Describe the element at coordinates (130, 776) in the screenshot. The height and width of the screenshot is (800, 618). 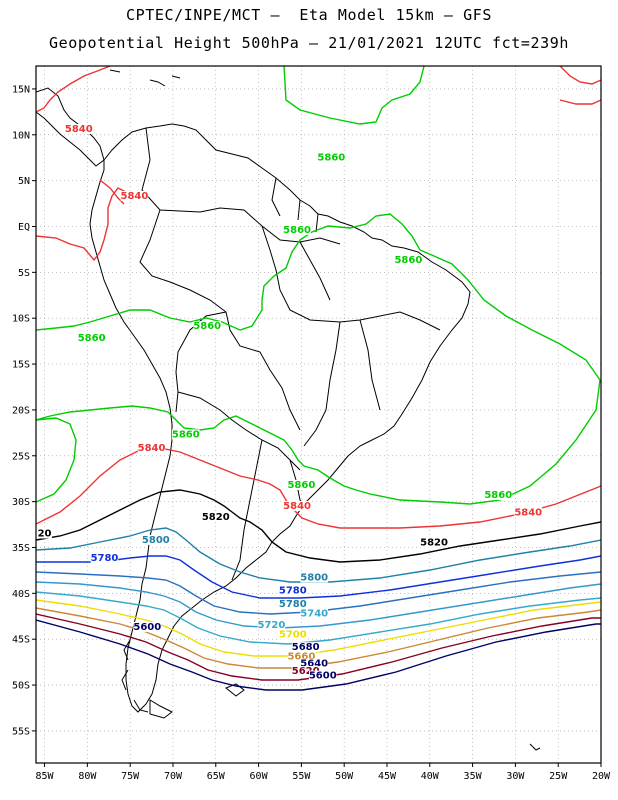
I see `lon-label: 75W` at that location.